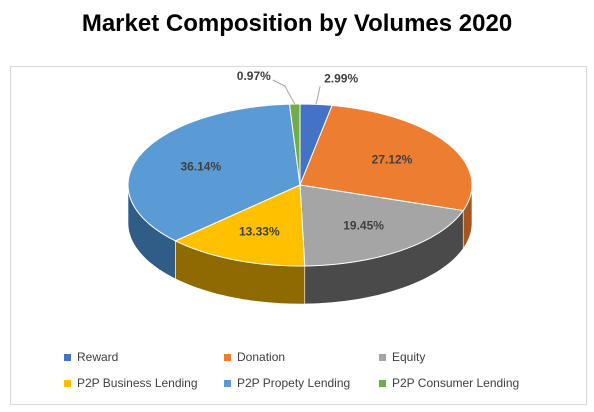 This screenshot has height=412, width=594. Describe the element at coordinates (294, 144) in the screenshot. I see `pie-slice-p2p-consumer-lending` at that location.